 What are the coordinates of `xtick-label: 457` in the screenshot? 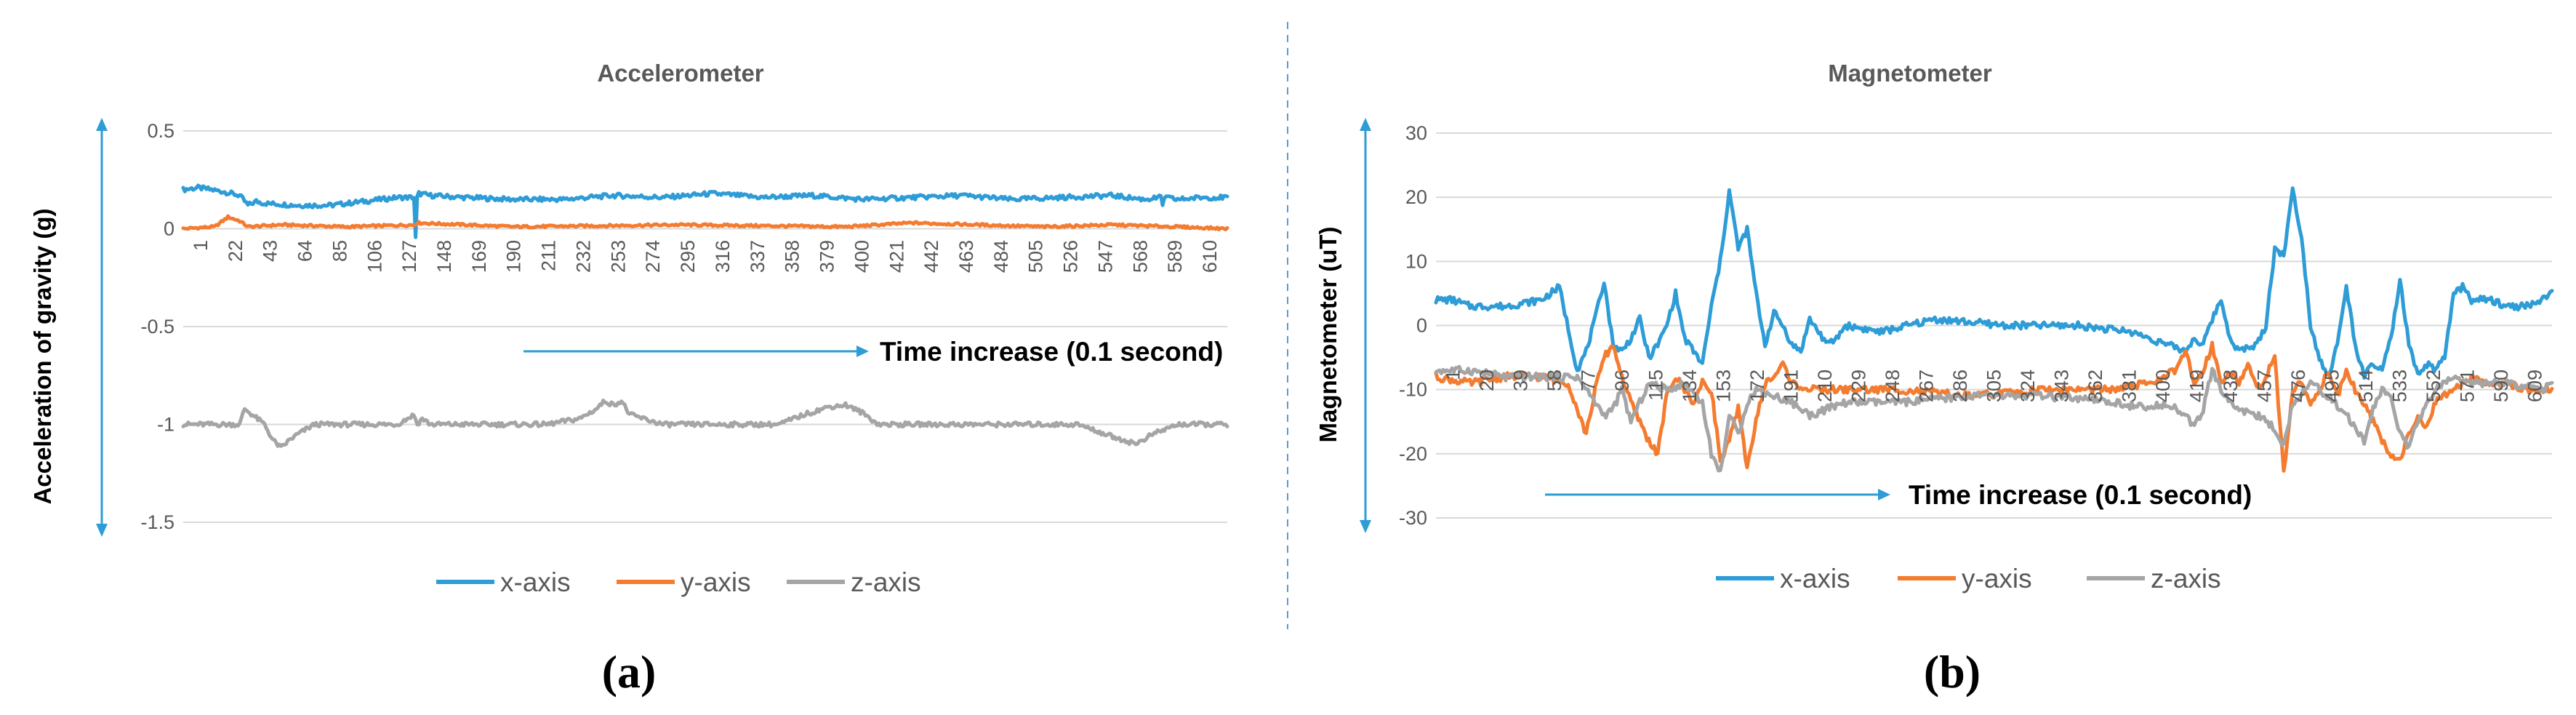 It's located at (2265, 386).